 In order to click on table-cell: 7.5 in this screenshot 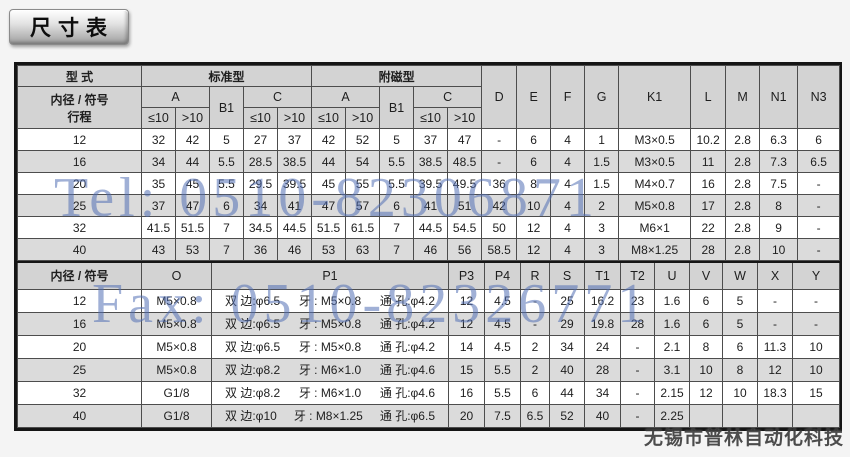, I will do `click(779, 183)`.